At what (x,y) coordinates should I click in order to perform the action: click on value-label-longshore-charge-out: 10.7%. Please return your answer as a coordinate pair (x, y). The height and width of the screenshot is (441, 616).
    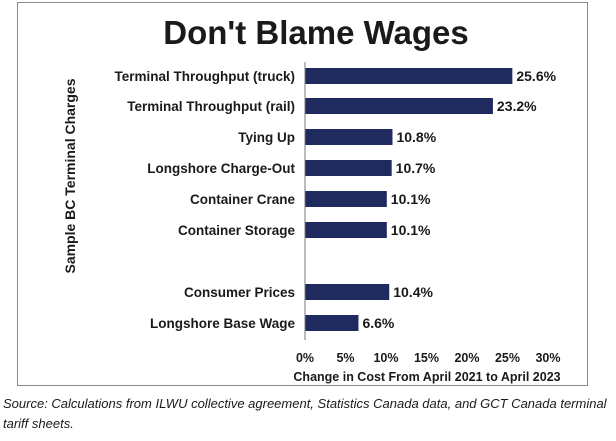
    Looking at the image, I should click on (416, 168).